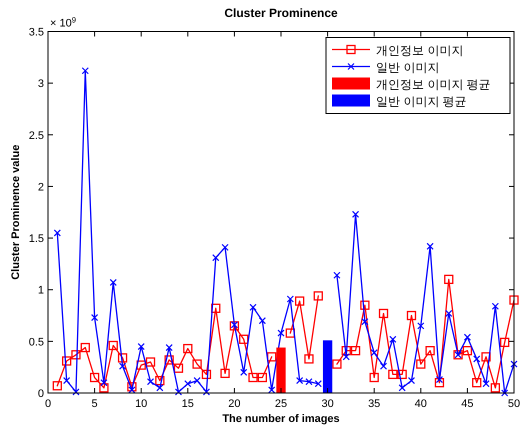 Image resolution: width=525 pixels, height=429 pixels. Describe the element at coordinates (16, 212) in the screenshot. I see `y-axis-title: Cluster Prominence value` at that location.